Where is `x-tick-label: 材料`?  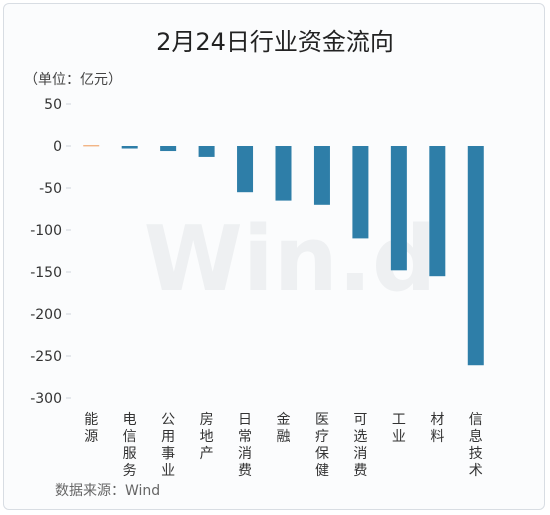 x-tick-label: 材料 is located at coordinates (437, 428).